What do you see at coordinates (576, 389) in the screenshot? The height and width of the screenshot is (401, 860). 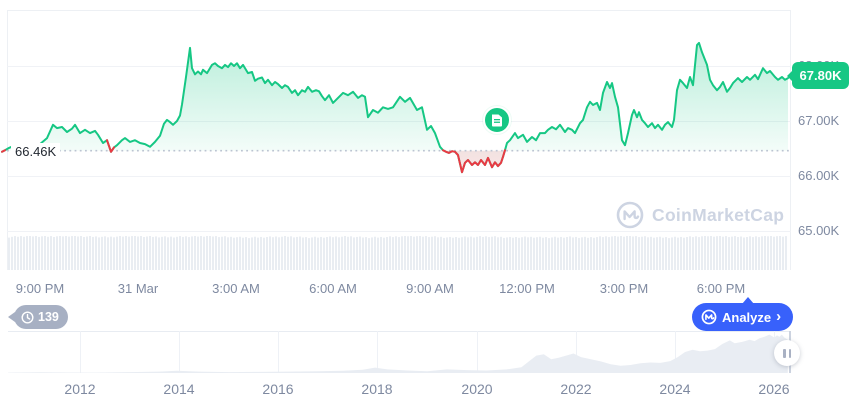 I see `year-label: 2022` at bounding box center [576, 389].